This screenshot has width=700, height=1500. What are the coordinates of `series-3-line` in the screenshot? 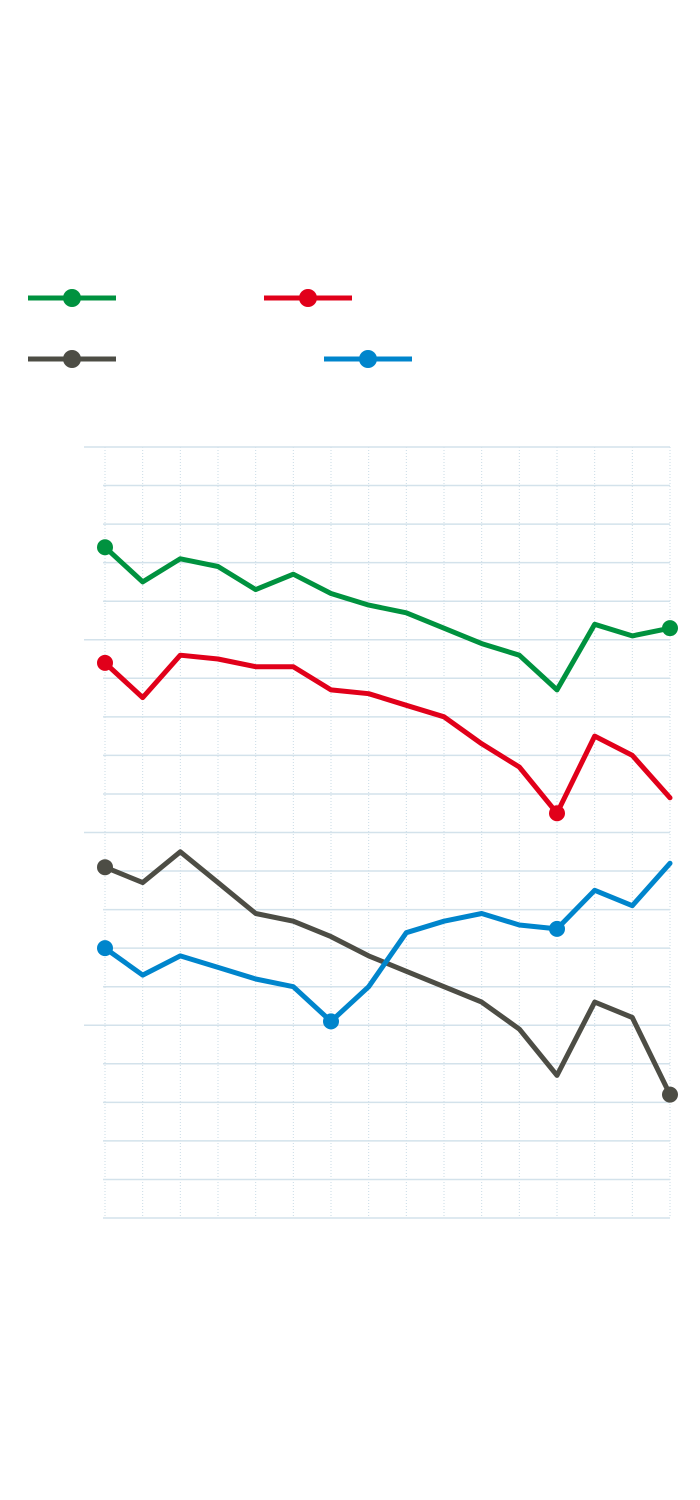 It's located at (387, 973).